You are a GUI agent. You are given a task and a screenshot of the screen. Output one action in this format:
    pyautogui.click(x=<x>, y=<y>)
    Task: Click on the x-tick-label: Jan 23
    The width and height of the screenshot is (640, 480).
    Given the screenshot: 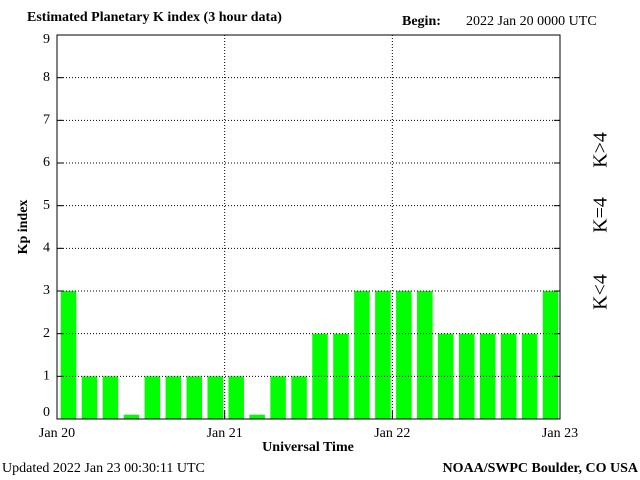 What is the action you would take?
    pyautogui.click(x=560, y=433)
    